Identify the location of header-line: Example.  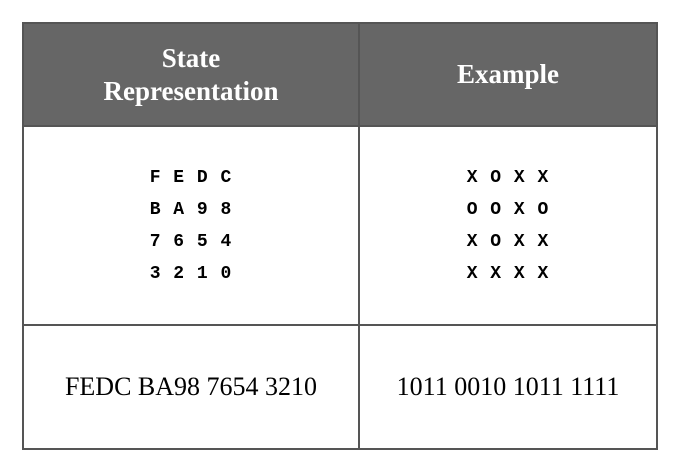
(507, 74).